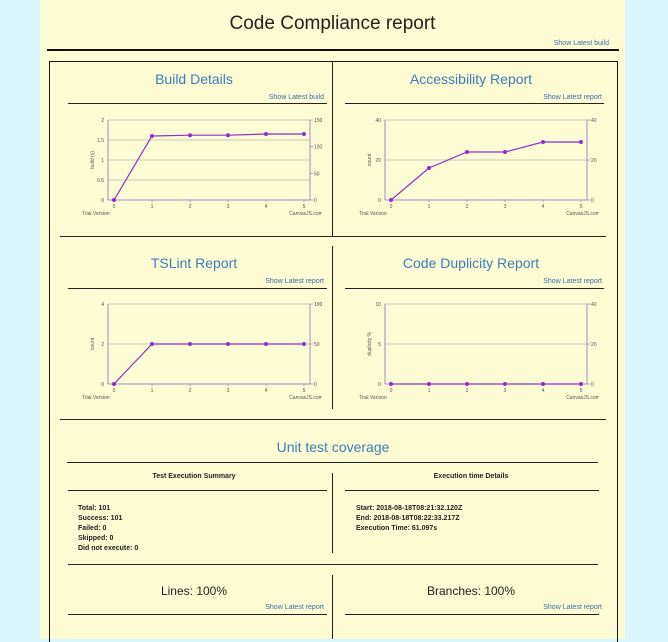 This screenshot has height=642, width=668. I want to click on y-tick-label: 20, so click(378, 161).